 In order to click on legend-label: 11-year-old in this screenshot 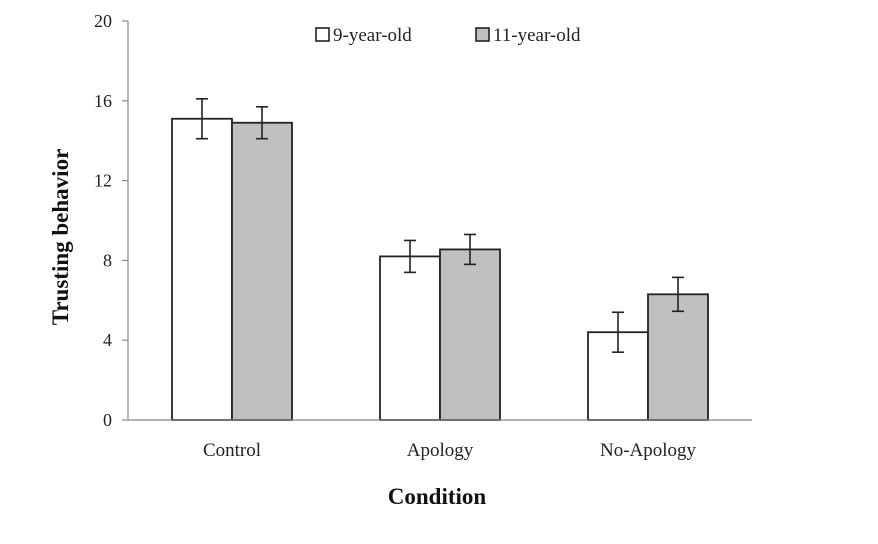, I will do `click(537, 35)`.